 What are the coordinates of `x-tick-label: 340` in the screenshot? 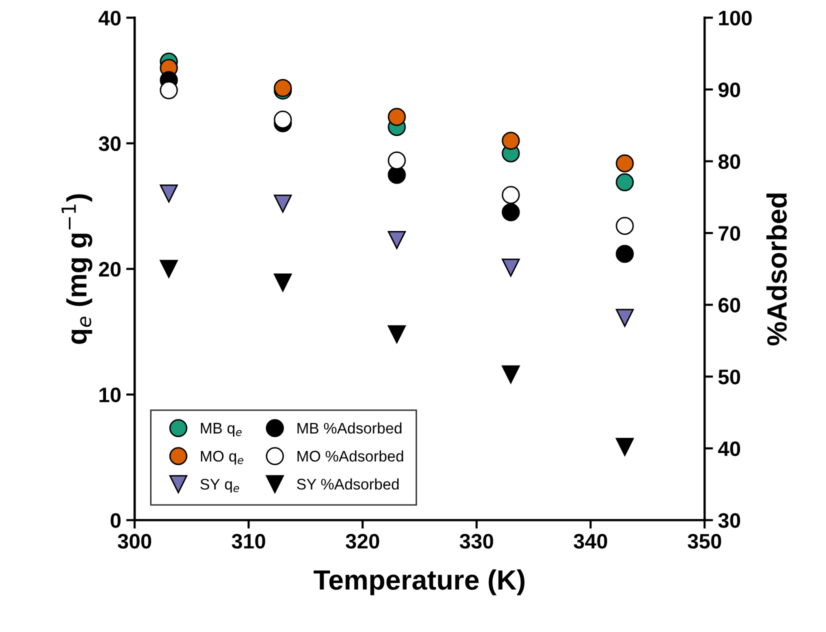 It's located at (591, 541).